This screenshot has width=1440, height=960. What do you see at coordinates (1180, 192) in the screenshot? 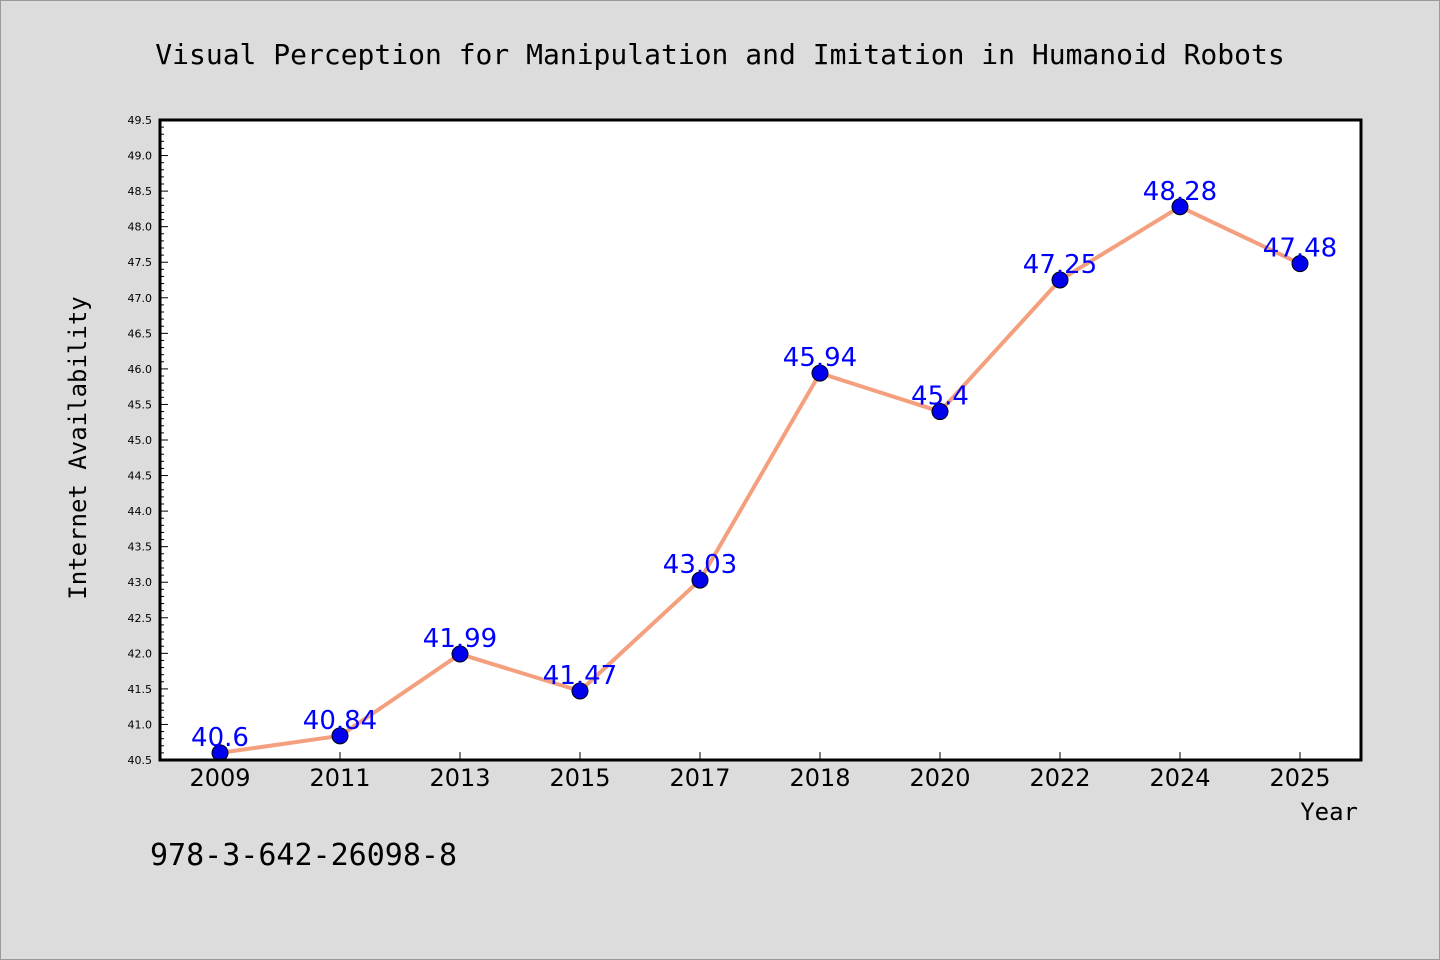
I see `data-label: 48.28` at bounding box center [1180, 192].